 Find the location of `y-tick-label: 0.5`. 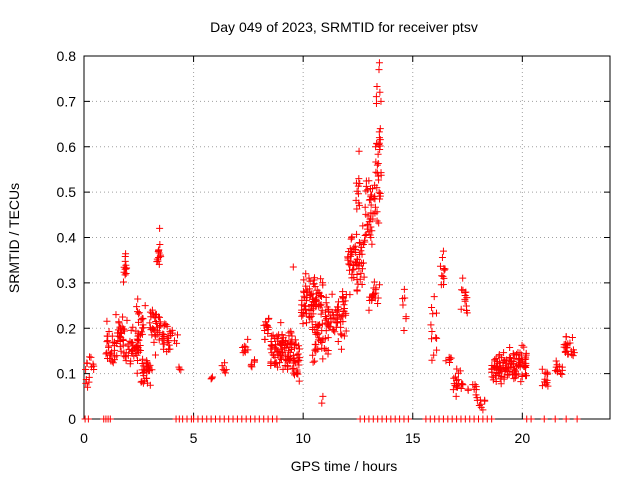

y-tick-label: 0.5 is located at coordinates (67, 192).